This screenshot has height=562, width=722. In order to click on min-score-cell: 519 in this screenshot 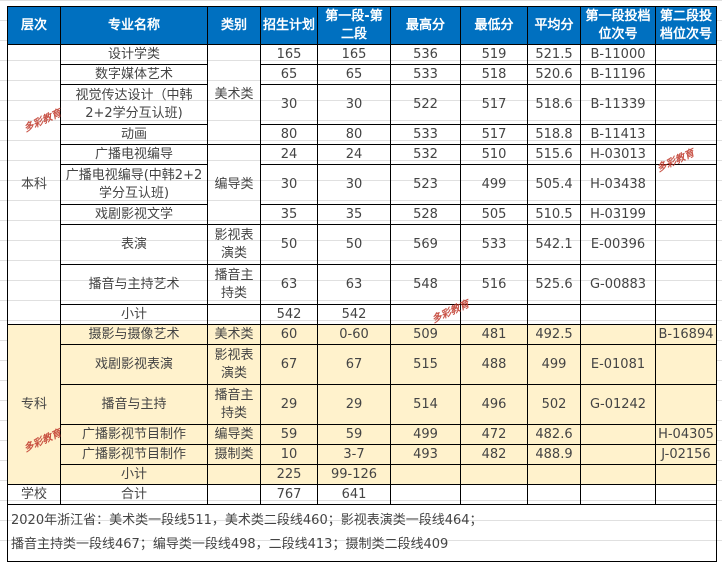, I will do `click(494, 54)`.